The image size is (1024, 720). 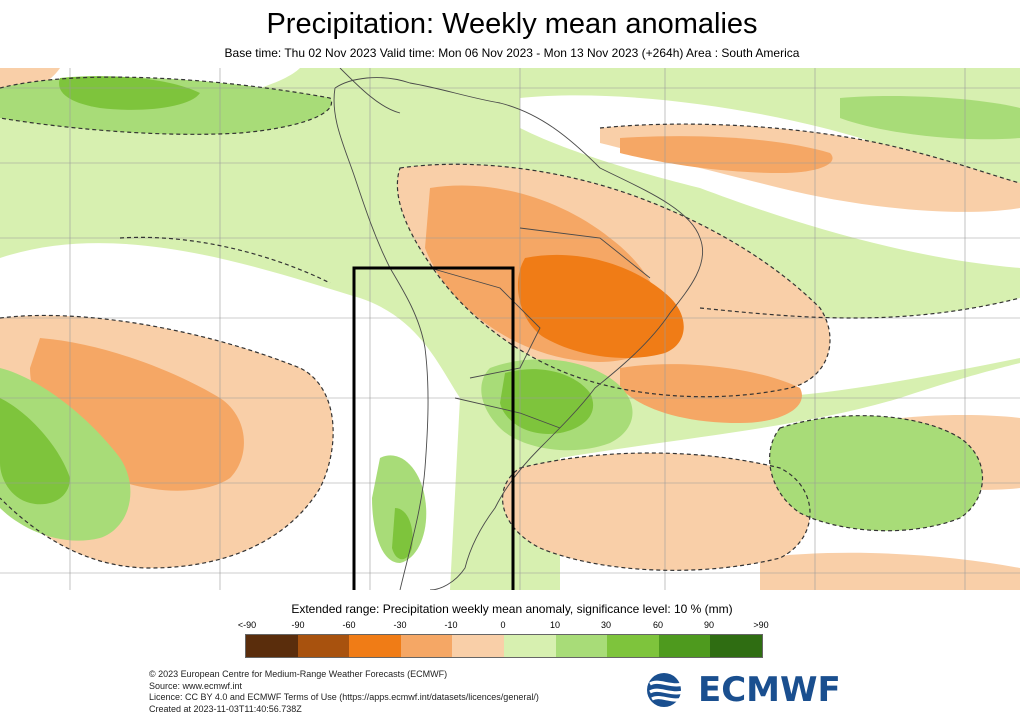 I want to click on region-highlight-box, so click(x=433, y=428).